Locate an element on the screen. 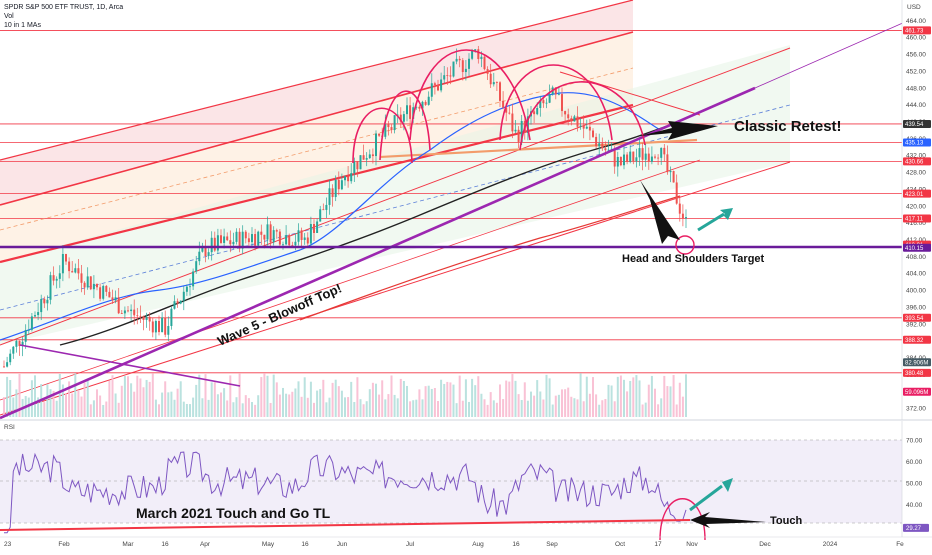 The height and width of the screenshot is (555, 932). price-tick-label: 452.00 is located at coordinates (916, 71).